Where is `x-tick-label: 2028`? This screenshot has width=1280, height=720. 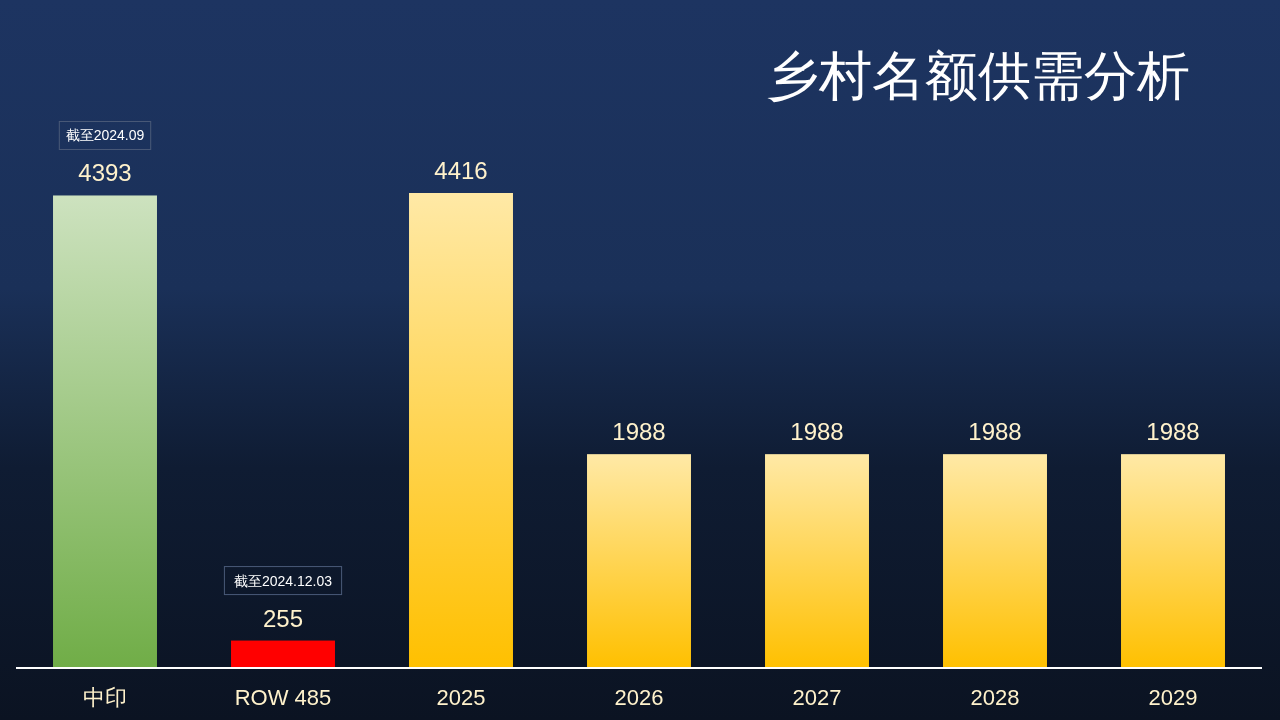 x-tick-label: 2028 is located at coordinates (995, 697).